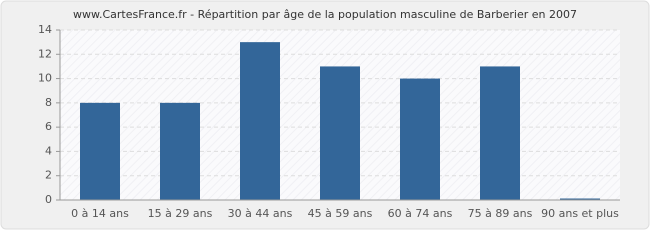 The height and width of the screenshot is (240, 650). I want to click on x-tick-label: 60 à 74 ans, so click(420, 213).